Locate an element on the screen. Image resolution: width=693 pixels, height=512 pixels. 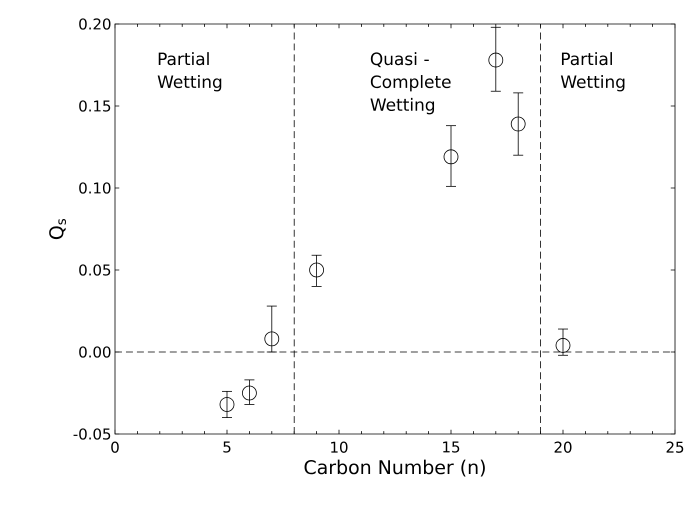
y-tick-label: 0.05 is located at coordinates (94, 270).